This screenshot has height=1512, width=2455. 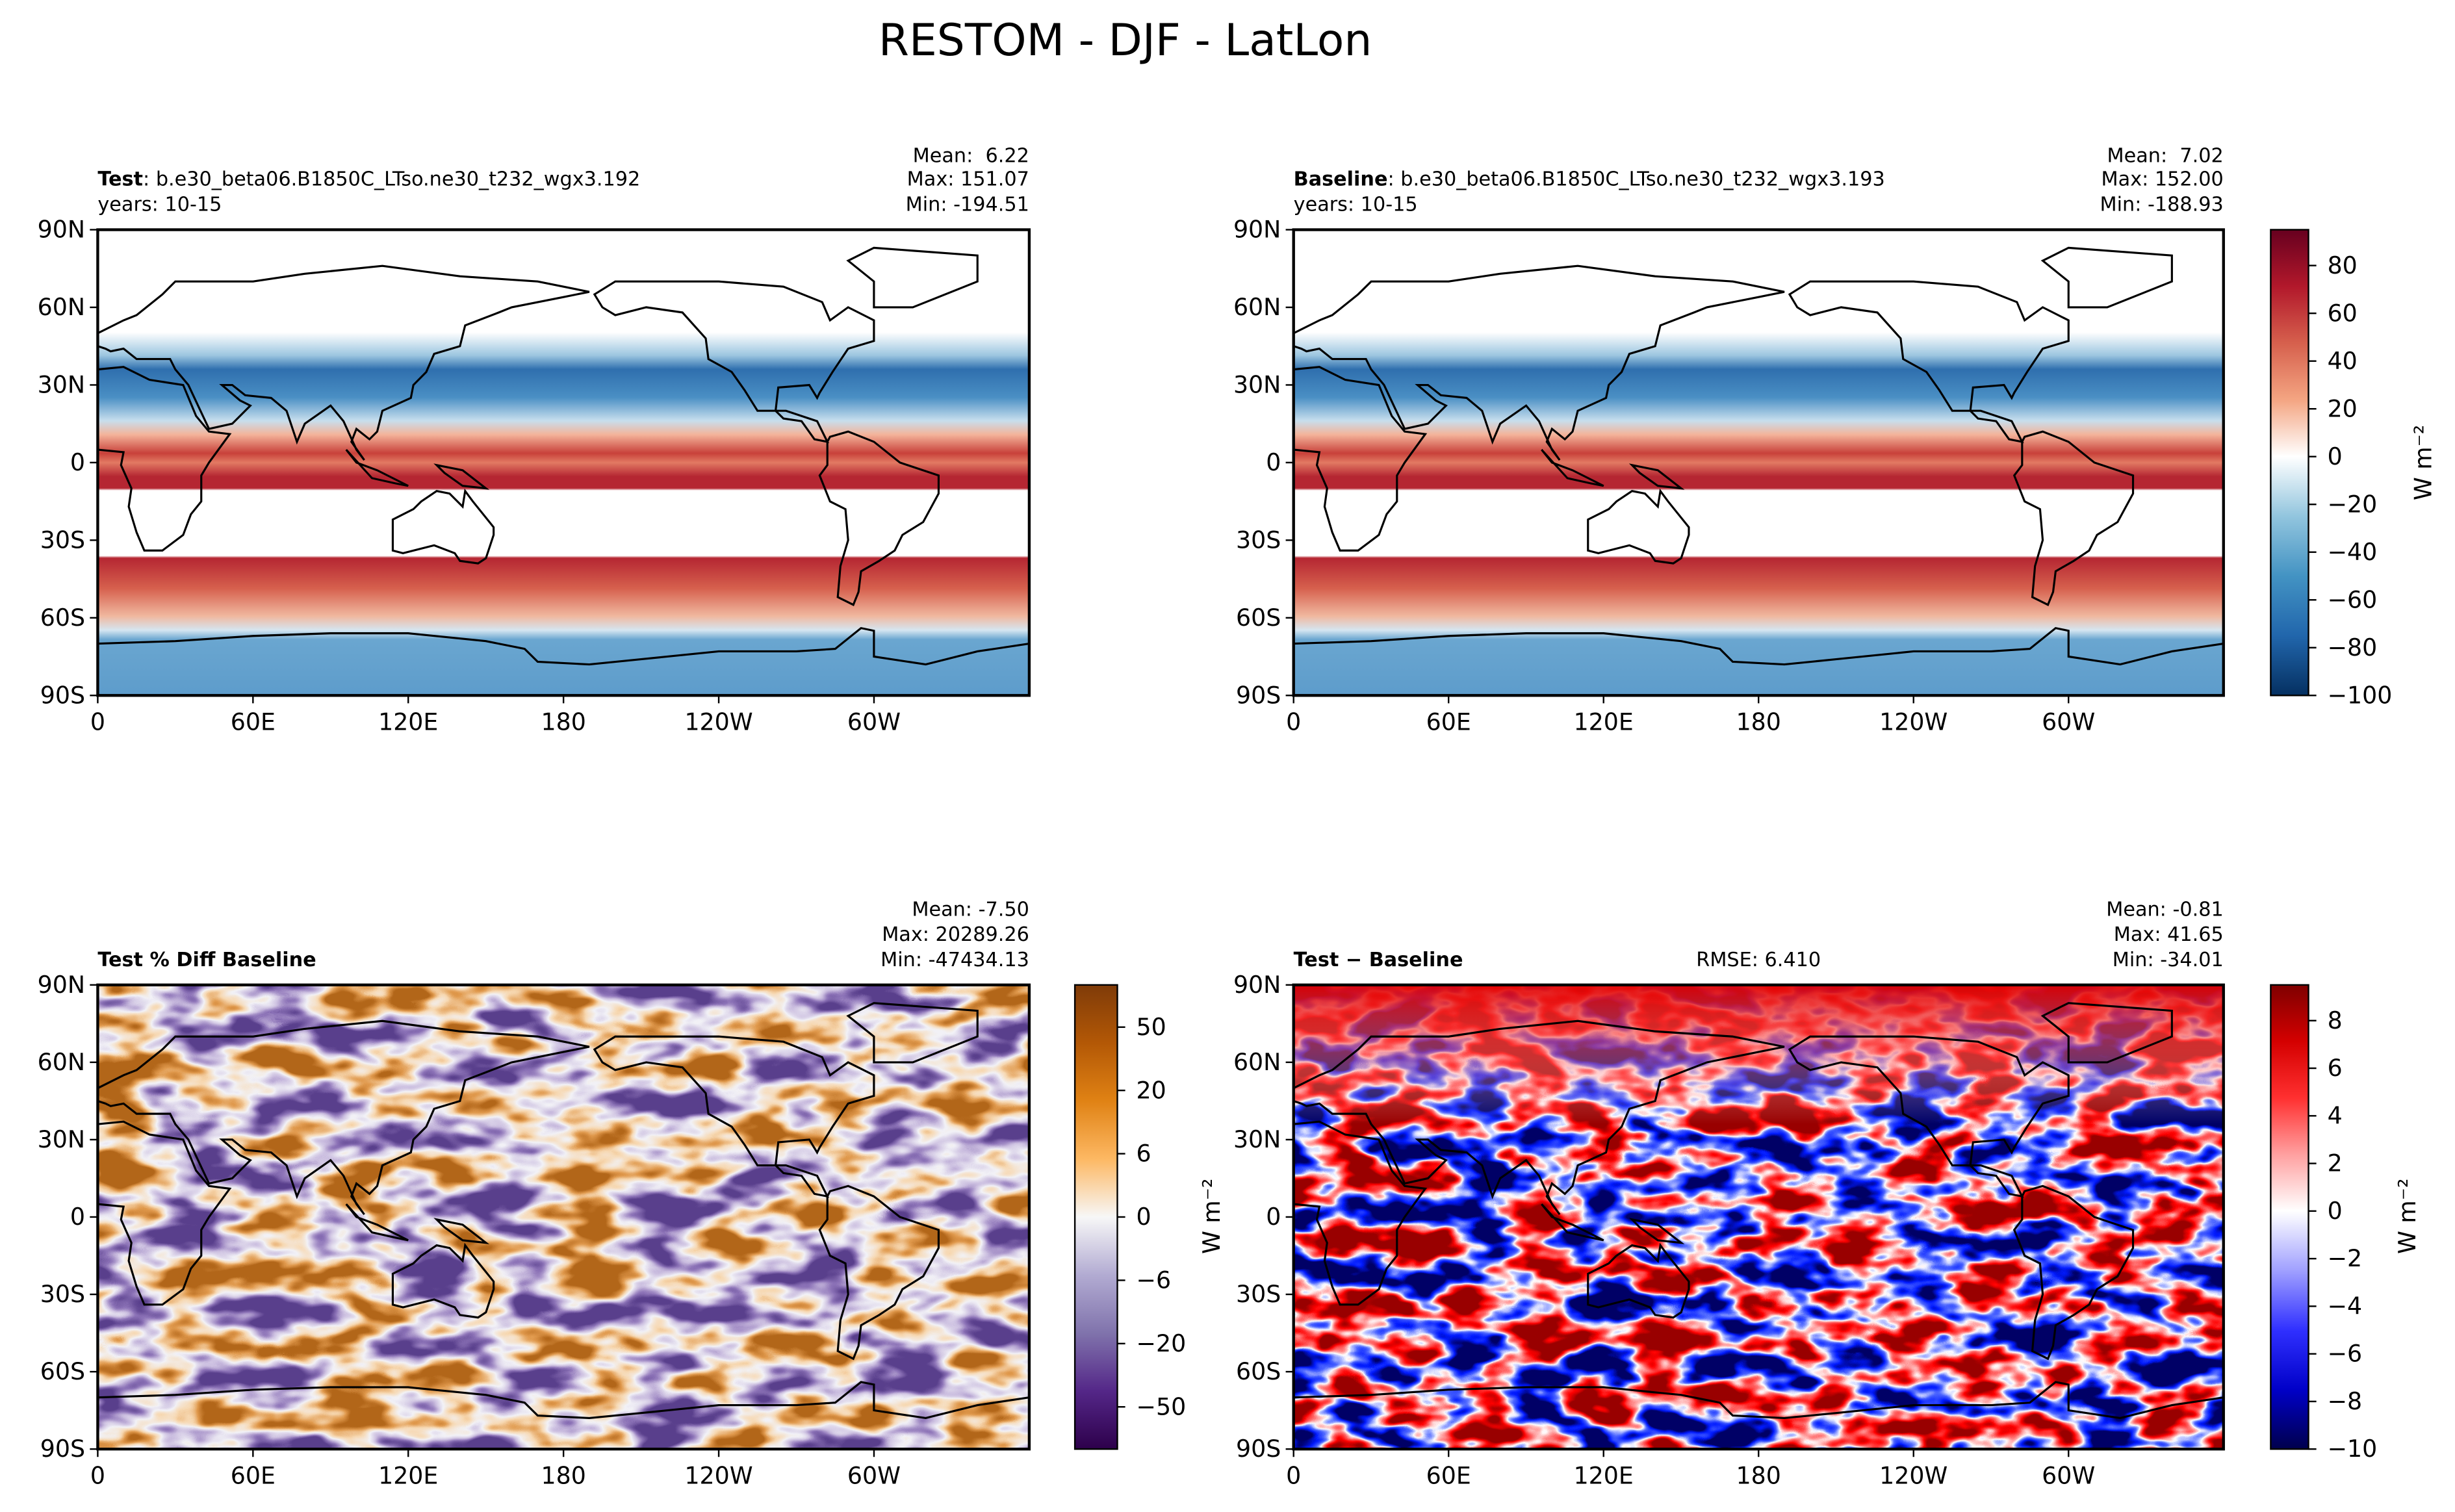 What do you see at coordinates (1151, 1027) in the screenshot?
I see `colorbar-tick-label: 50` at bounding box center [1151, 1027].